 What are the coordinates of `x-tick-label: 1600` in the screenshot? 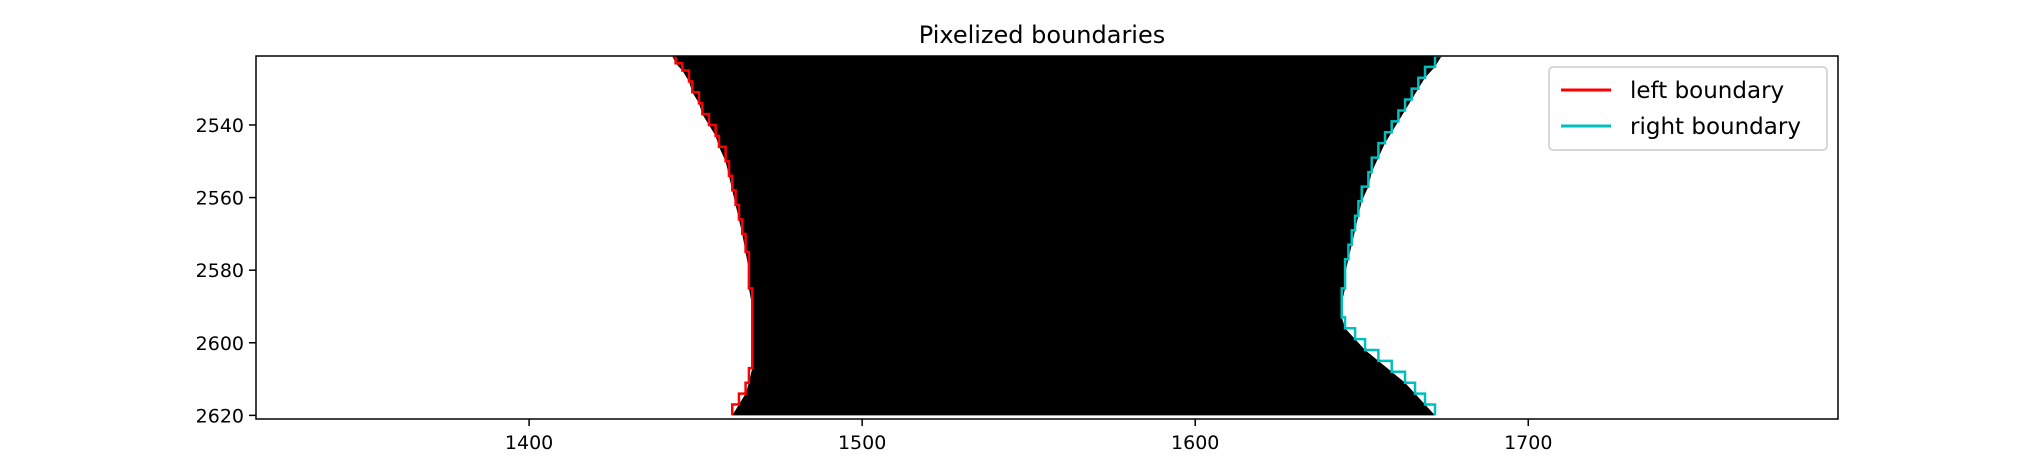 It's located at (1195, 443).